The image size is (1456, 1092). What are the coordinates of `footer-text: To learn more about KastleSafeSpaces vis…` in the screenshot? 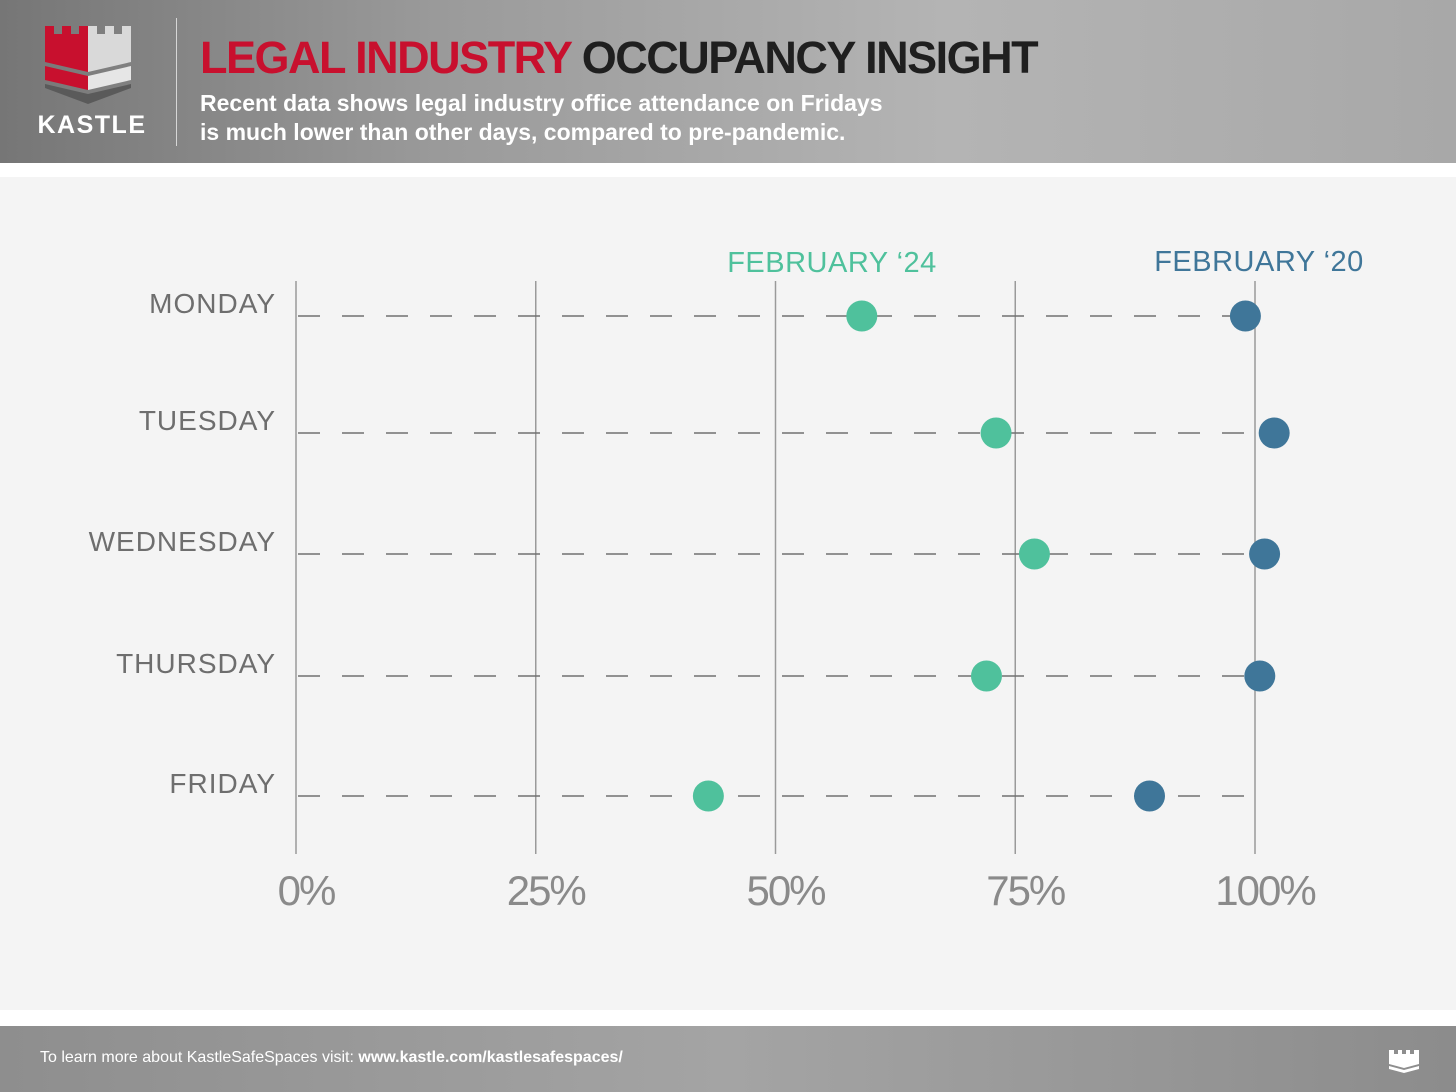 It's located at (331, 1058).